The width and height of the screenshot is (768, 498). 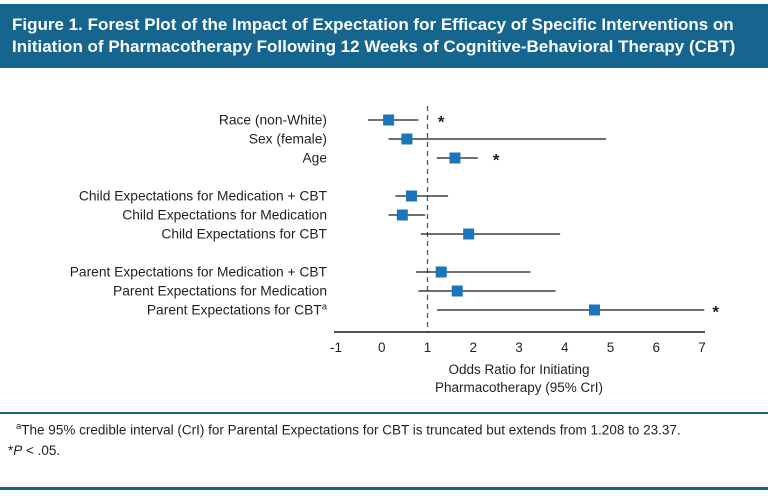 I want to click on x-tick-label: 0, so click(x=382, y=347).